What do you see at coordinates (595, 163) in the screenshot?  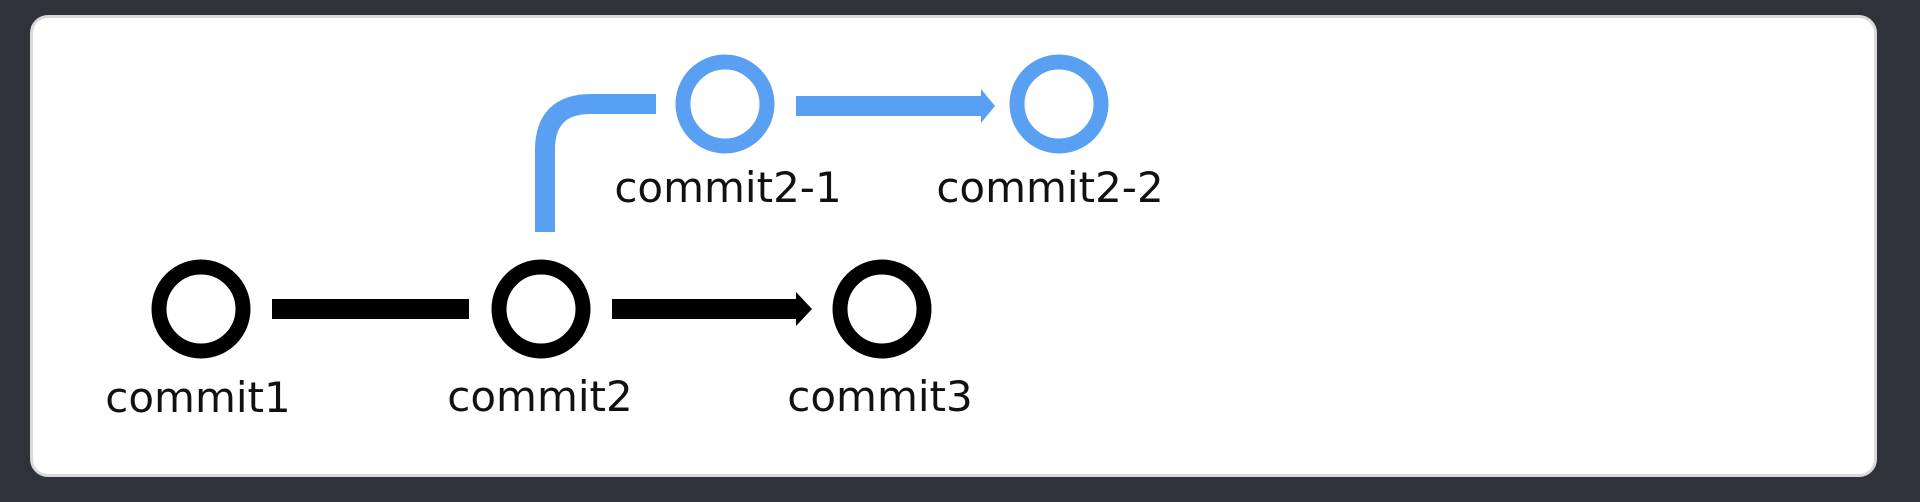 I see `edge-commit2-branch-up` at bounding box center [595, 163].